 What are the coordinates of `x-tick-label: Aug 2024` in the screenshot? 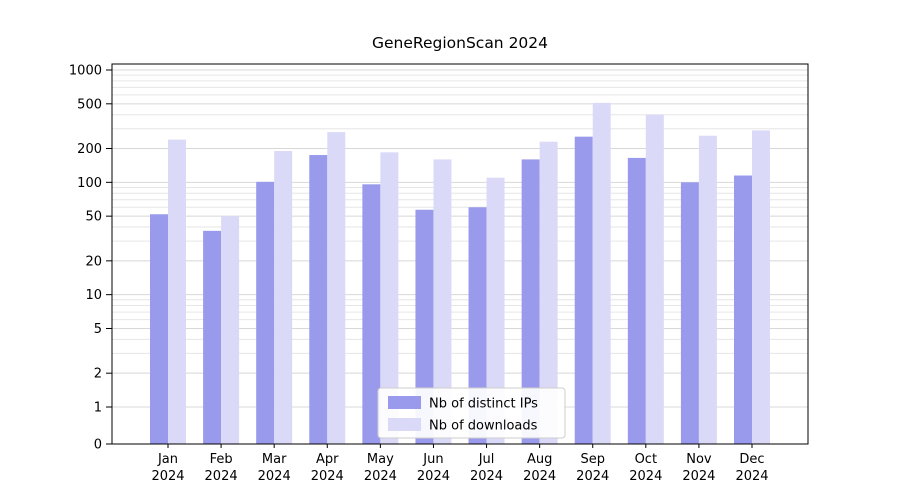 It's located at (539, 468).